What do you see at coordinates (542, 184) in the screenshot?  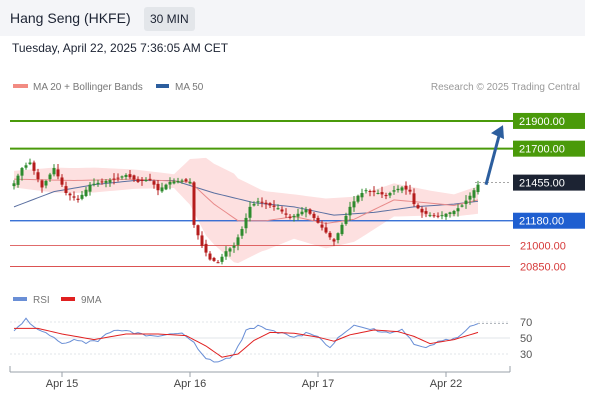 I see `level-label-21455.00: 21455.00` at bounding box center [542, 184].